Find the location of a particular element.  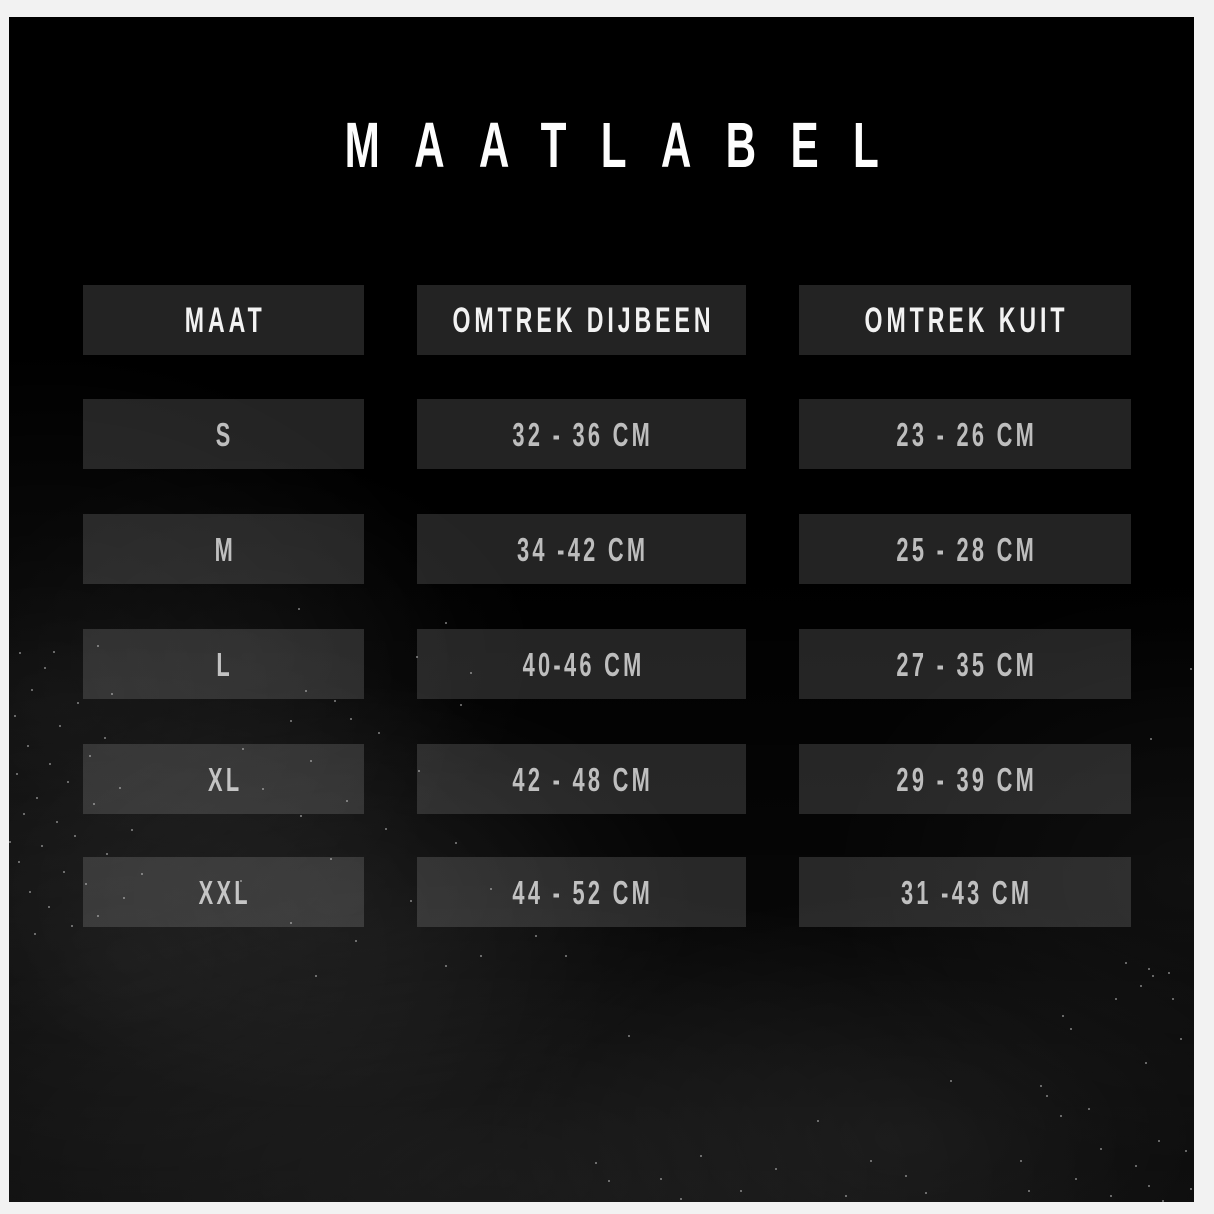

cell-size: S is located at coordinates (223, 434).